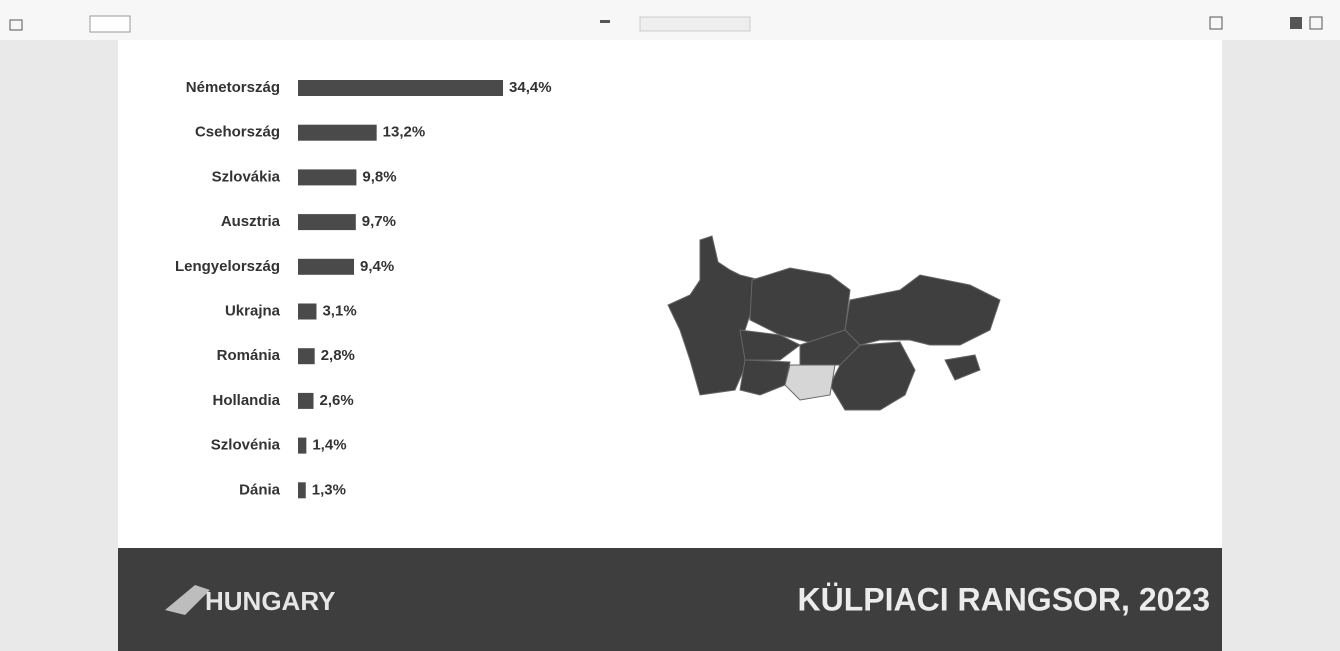  Describe the element at coordinates (1216, 23) in the screenshot. I see `tool-button` at that location.